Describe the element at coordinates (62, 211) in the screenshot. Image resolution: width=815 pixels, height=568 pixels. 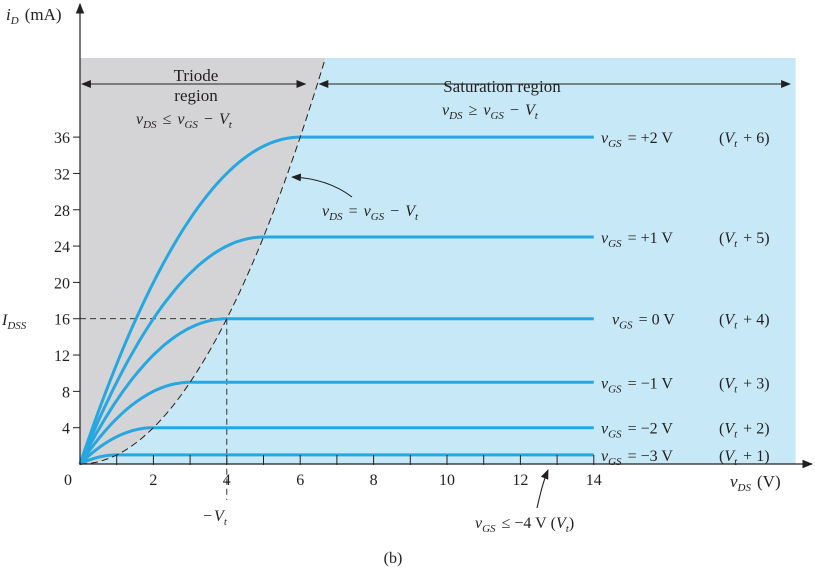
I see `y-tick-label: 28` at that location.